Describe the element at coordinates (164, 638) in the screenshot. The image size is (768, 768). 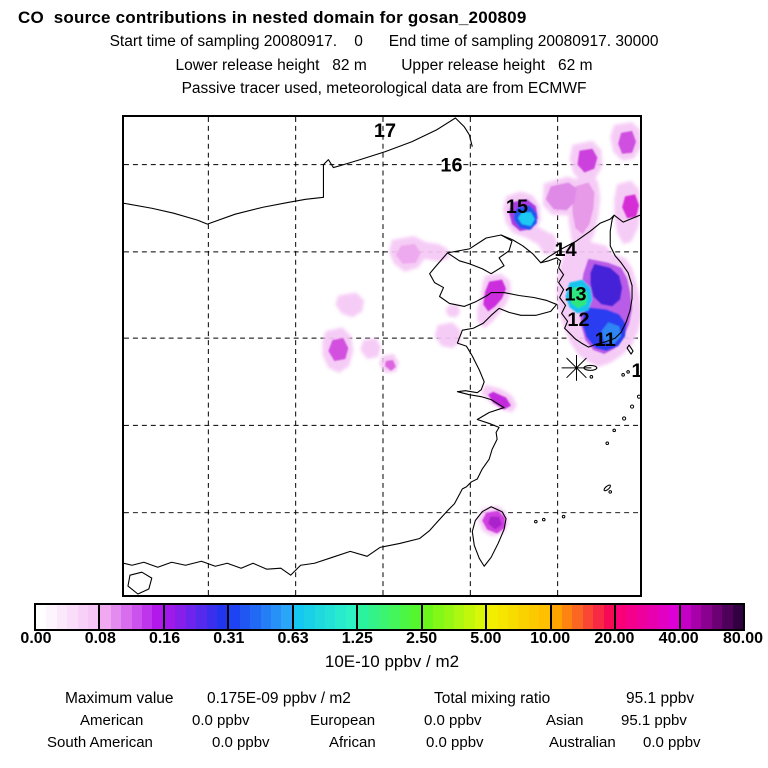
I see `colorbar-tick-label: 0.16` at that location.